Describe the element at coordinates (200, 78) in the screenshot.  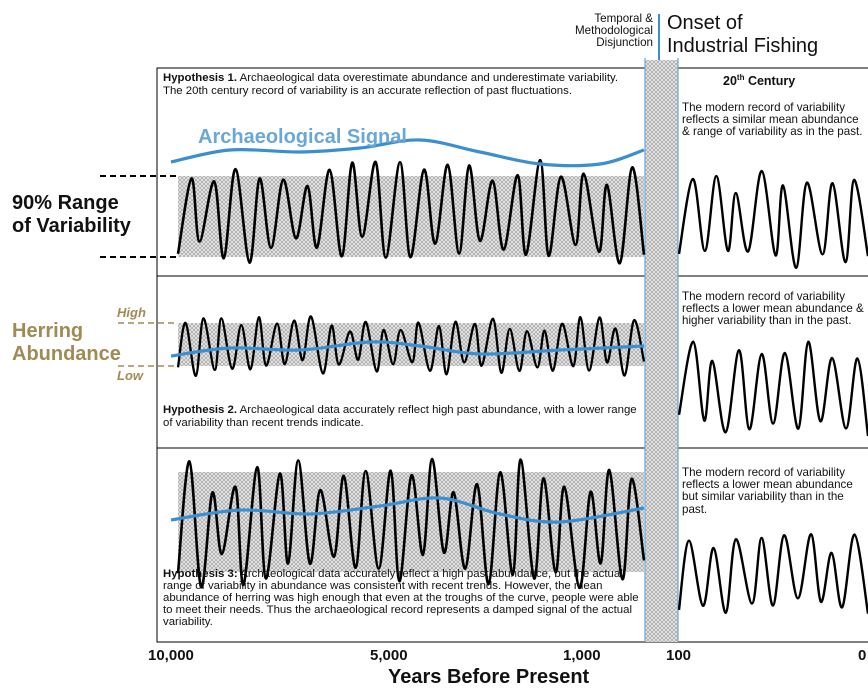
I see `hypothesis-1-title: Hypothesis 1.` at that location.